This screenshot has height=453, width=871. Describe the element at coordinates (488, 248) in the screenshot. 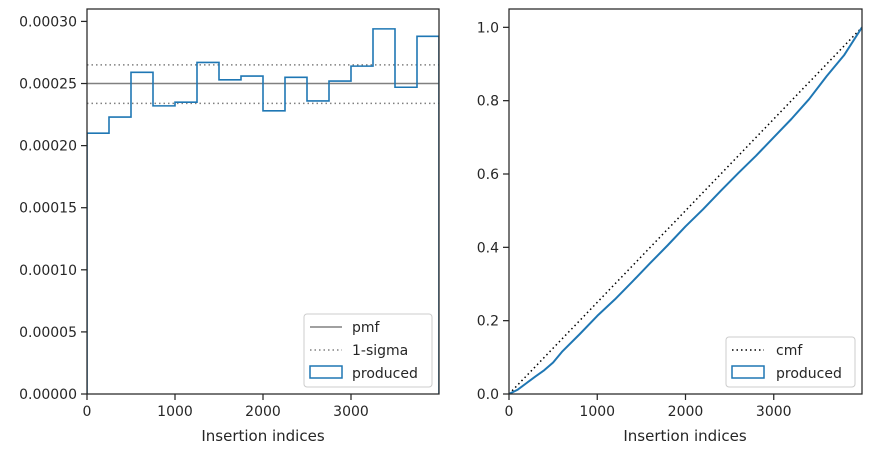

I see `y-tick-label: 0.4` at that location.